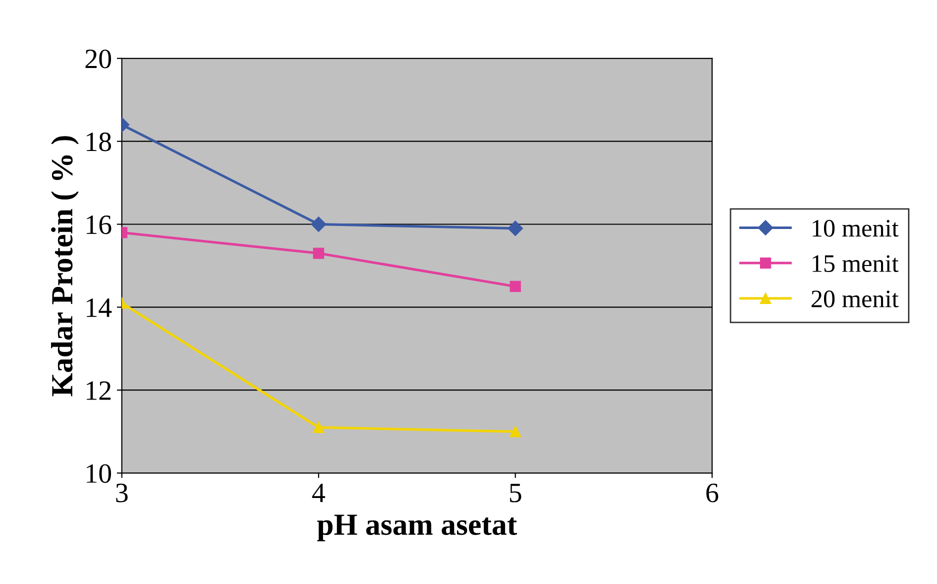 The width and height of the screenshot is (937, 584). Describe the element at coordinates (99, 142) in the screenshot. I see `y-tick-label: 18` at that location.